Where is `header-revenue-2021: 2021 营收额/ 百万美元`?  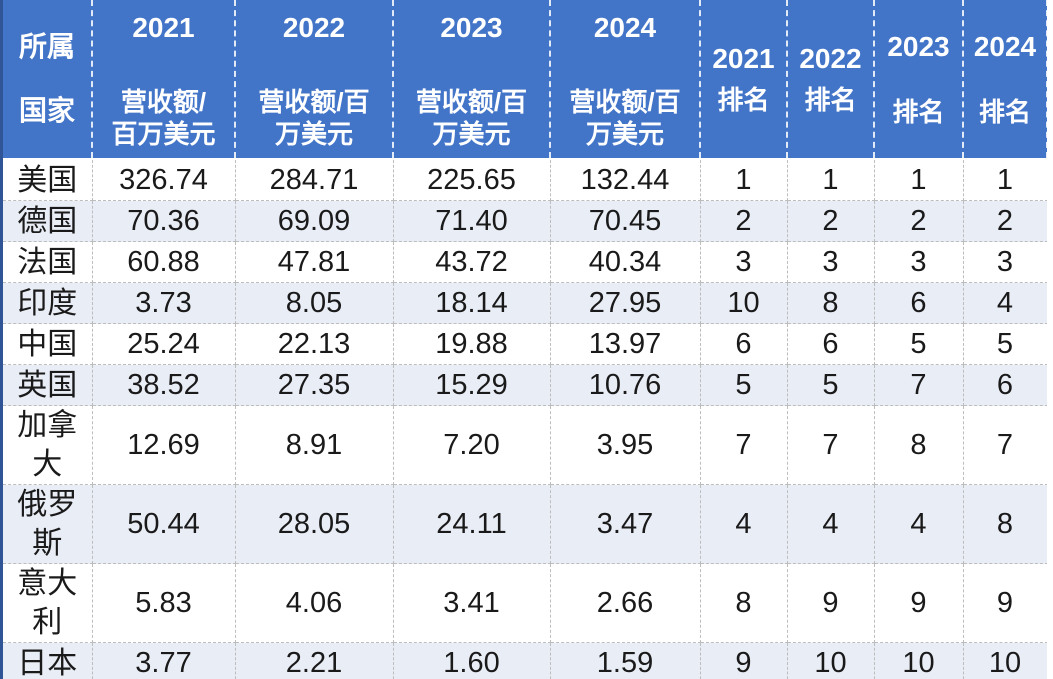
header-revenue-2021: 2021 营收额/ 百万美元 is located at coordinates (164, 80).